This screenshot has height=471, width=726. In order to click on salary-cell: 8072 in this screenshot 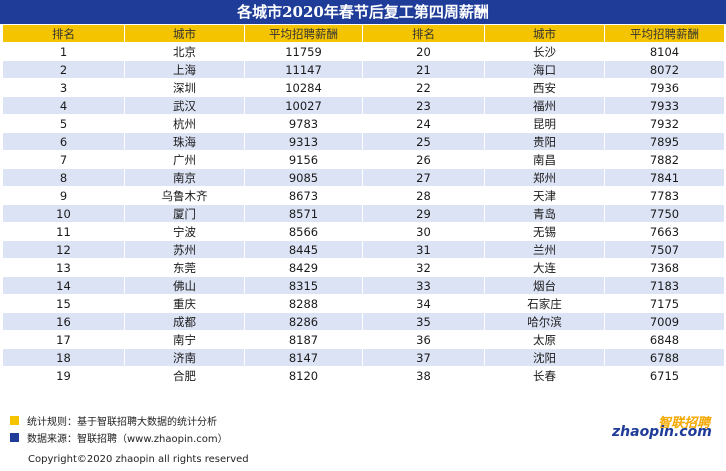, I will do `click(664, 69)`.